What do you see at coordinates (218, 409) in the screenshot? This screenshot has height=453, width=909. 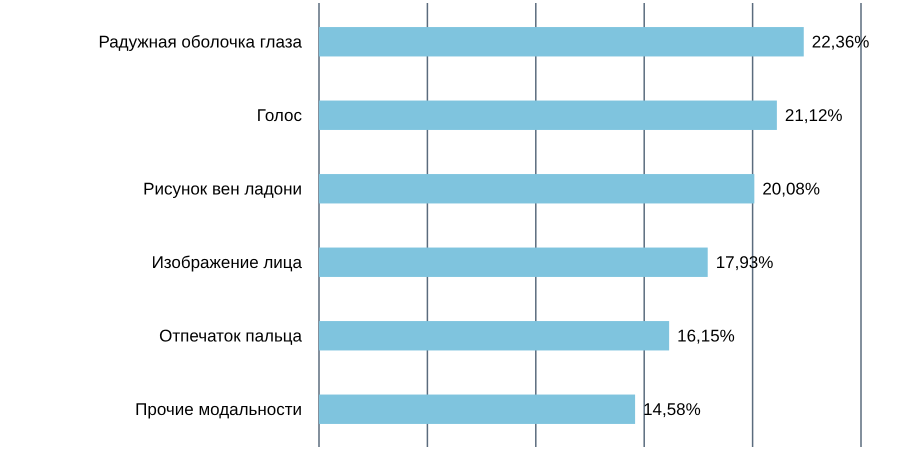 I see `y-tick-label: Прочие модальности` at bounding box center [218, 409].